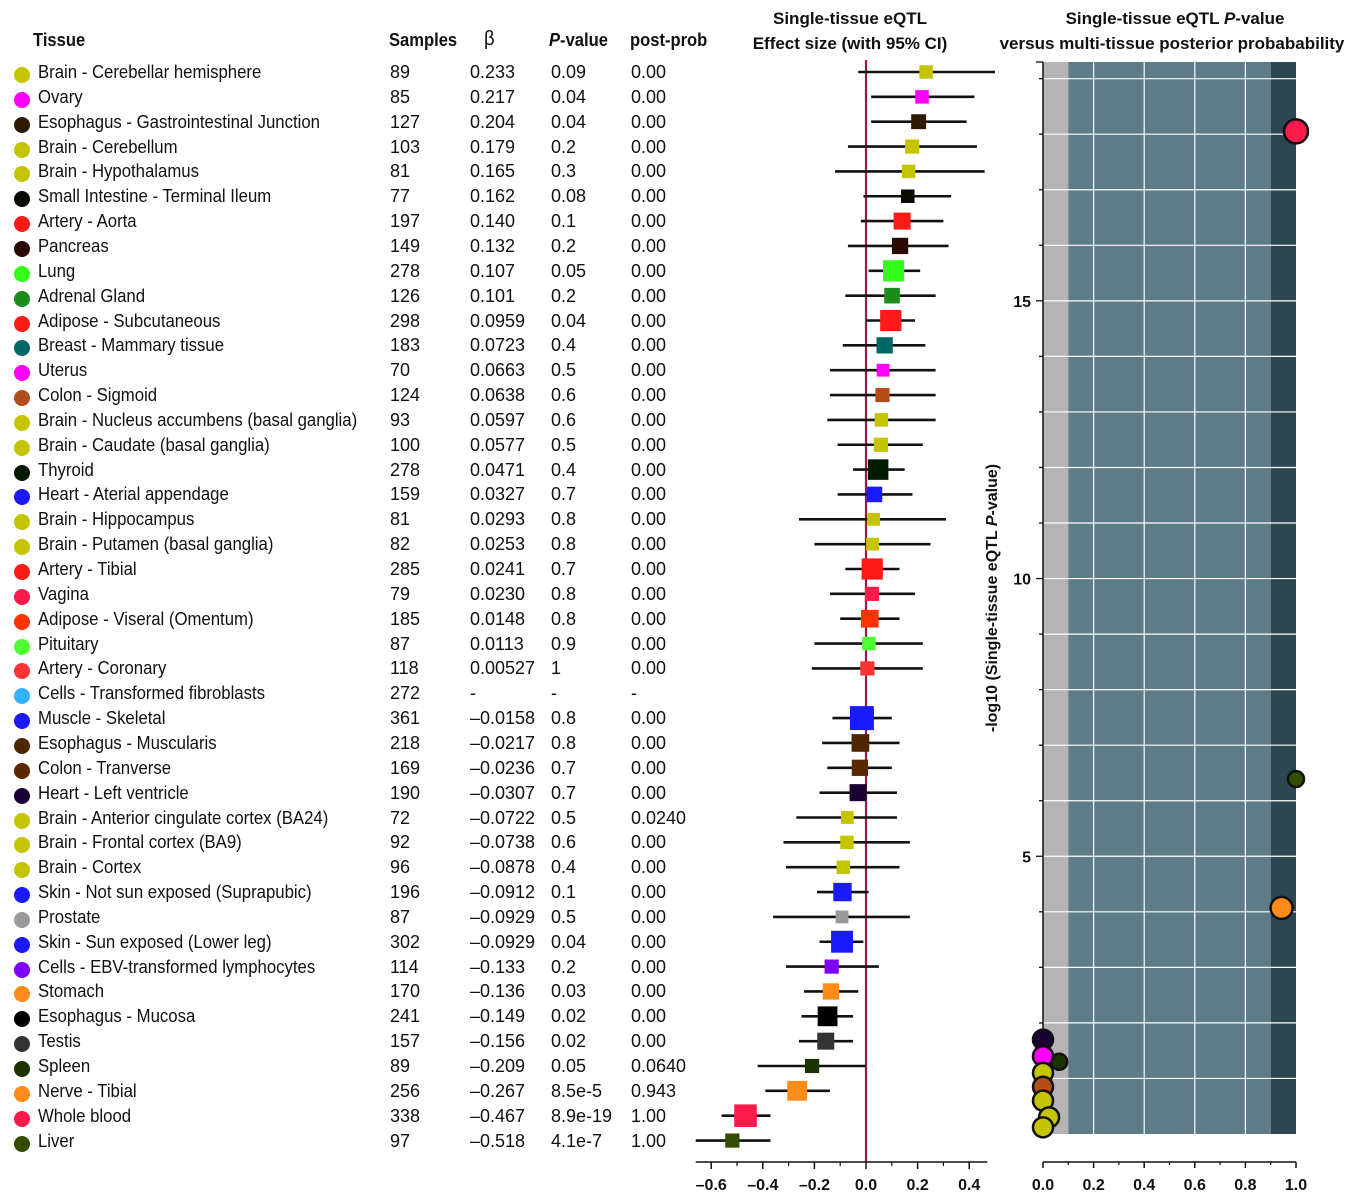 Image resolution: width=1359 pixels, height=1192 pixels. I want to click on tissue-name: Testis, so click(59, 1041).